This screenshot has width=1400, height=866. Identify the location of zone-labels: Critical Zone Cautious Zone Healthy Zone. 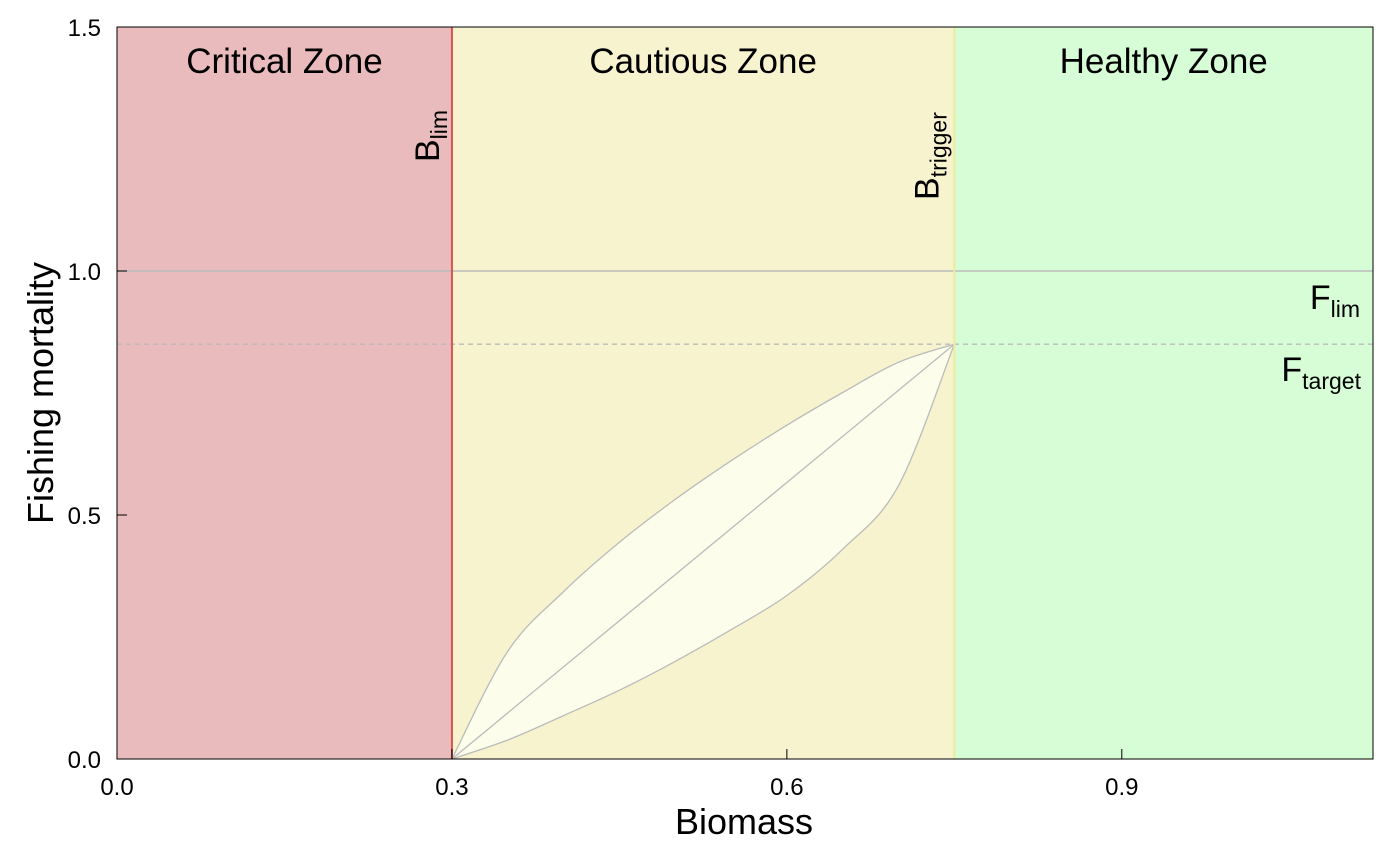
(727, 61).